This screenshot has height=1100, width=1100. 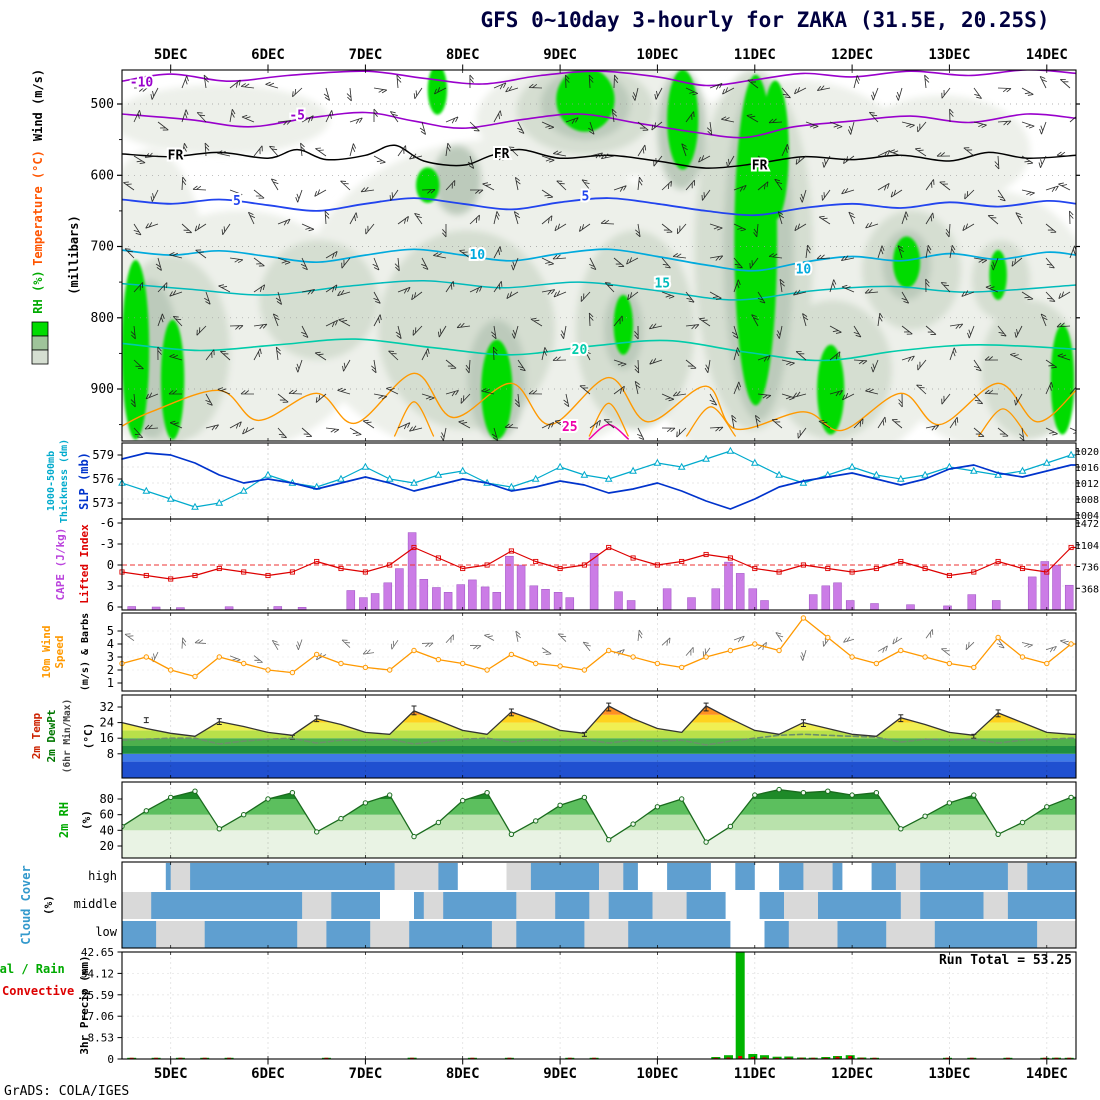 I want to click on panel-cloud-cover, so click(x=599, y=905).